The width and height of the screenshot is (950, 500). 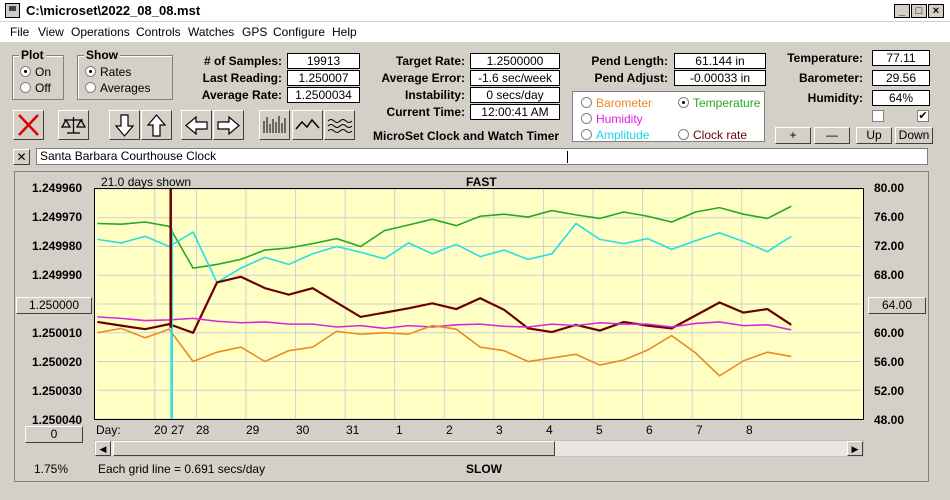 I want to click on plot-on-label: On, so click(x=43, y=72).